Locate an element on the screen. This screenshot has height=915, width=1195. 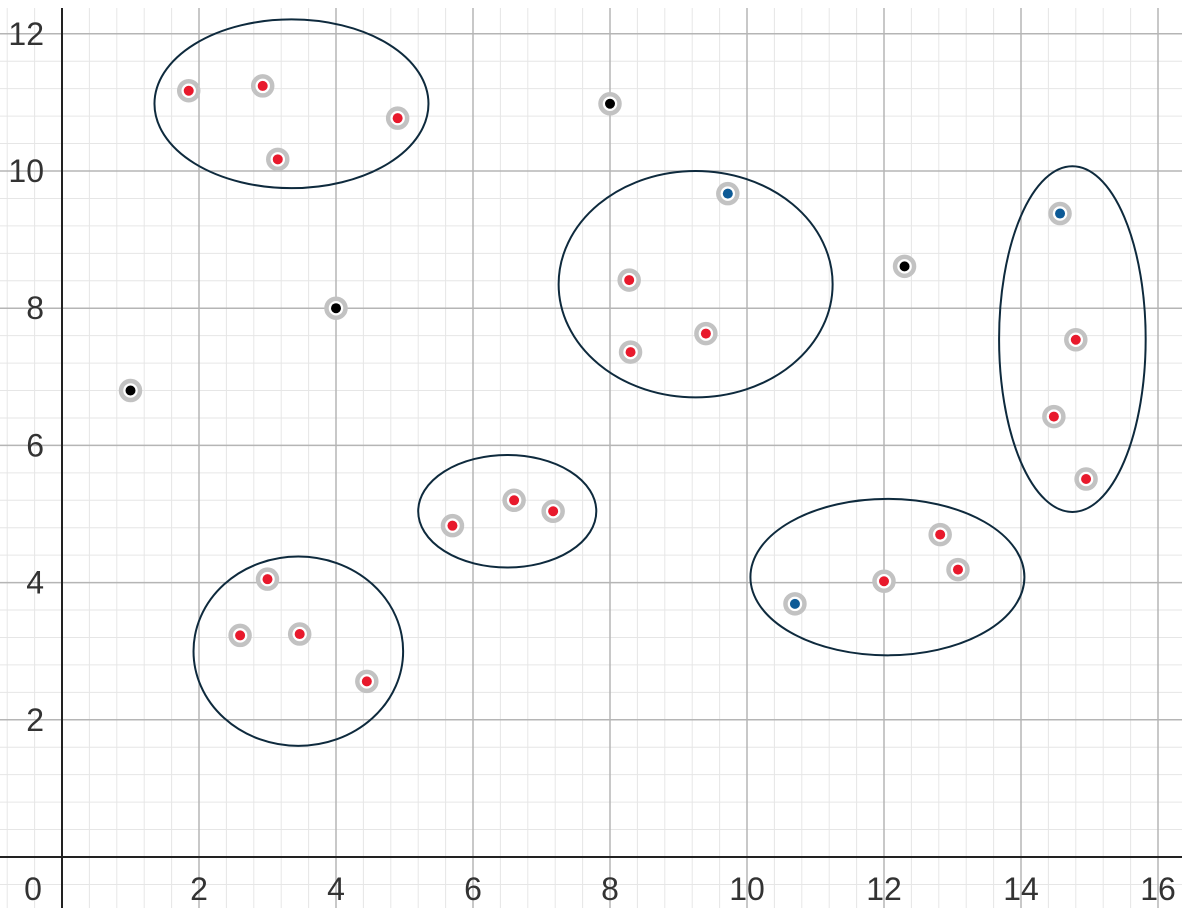
x-tick-label: 0 is located at coordinates (33, 889).